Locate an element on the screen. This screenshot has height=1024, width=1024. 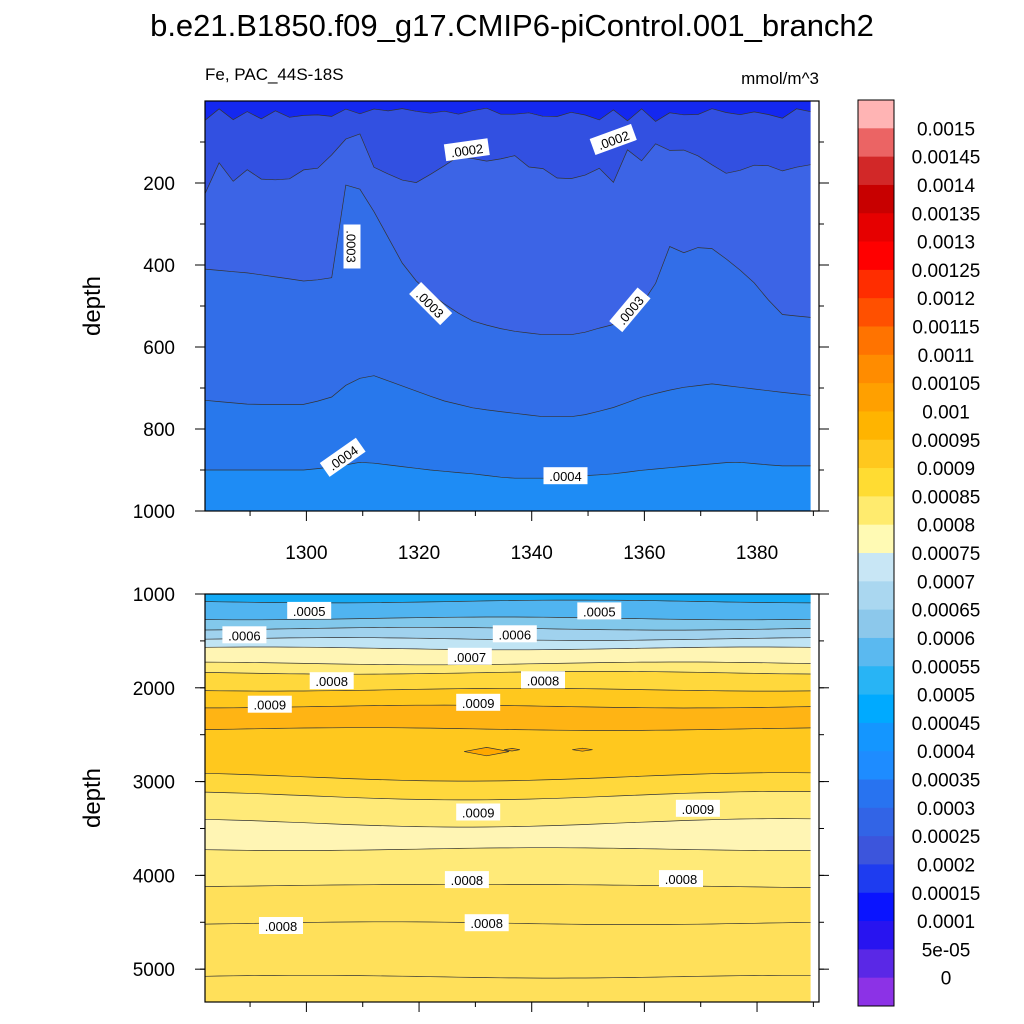
colorbar-label: 0.00065 is located at coordinates (946, 611).